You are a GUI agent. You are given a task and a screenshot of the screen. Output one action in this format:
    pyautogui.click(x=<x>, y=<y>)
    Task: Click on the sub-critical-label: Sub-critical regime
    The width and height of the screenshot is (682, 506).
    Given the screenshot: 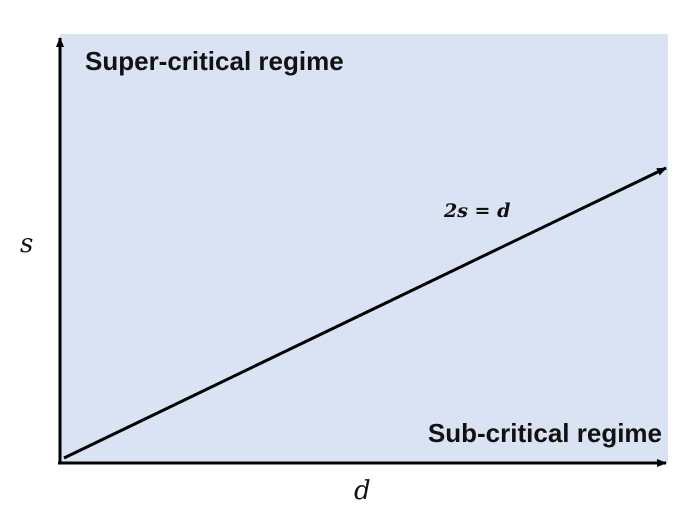 What is the action you would take?
    pyautogui.click(x=545, y=433)
    